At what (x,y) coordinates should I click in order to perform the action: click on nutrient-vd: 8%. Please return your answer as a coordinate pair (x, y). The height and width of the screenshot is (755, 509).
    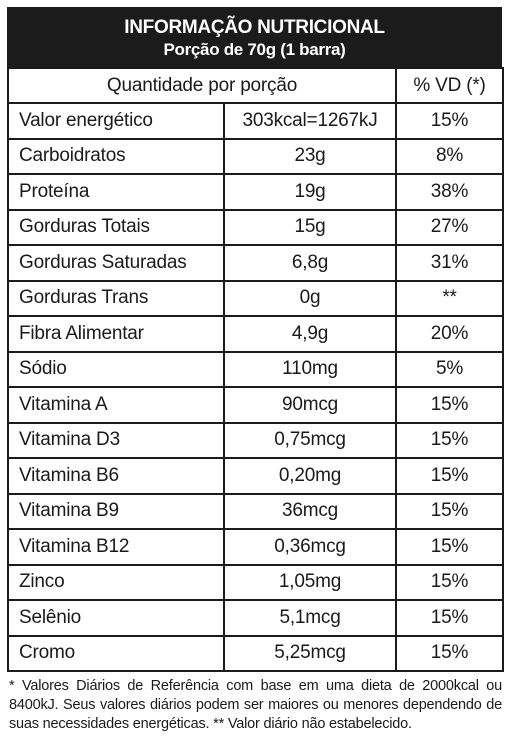
    Looking at the image, I should click on (450, 156).